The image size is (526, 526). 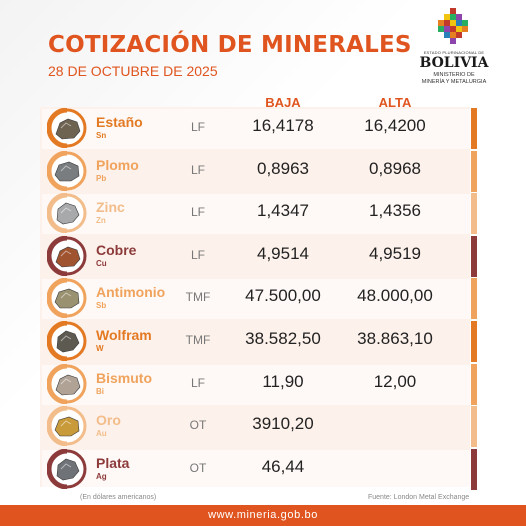 What do you see at coordinates (116, 249) in the screenshot?
I see `mineral-name: Cobre` at bounding box center [116, 249].